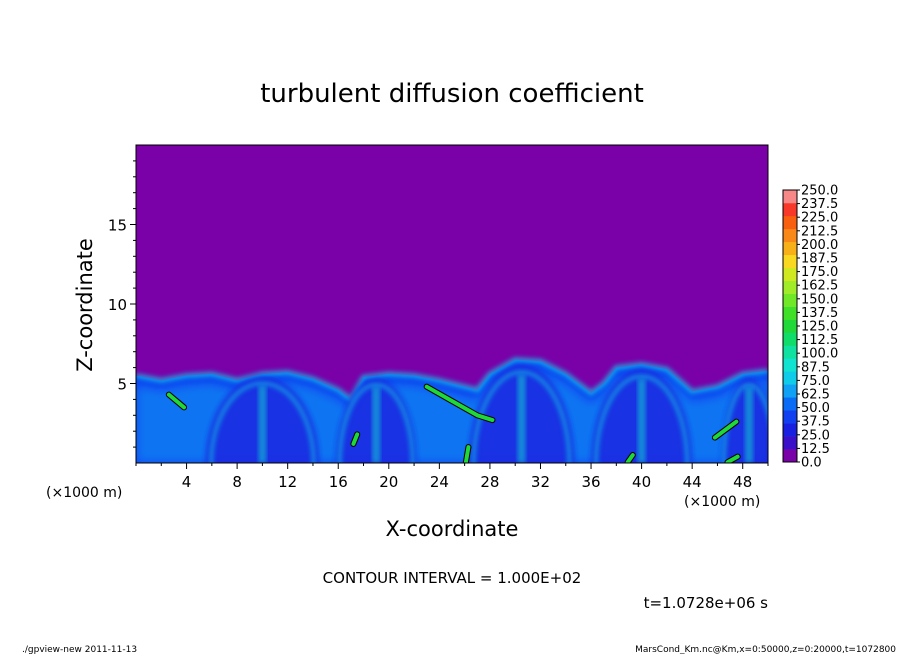  I want to click on boundary-layer-edge, so click(452, 380).